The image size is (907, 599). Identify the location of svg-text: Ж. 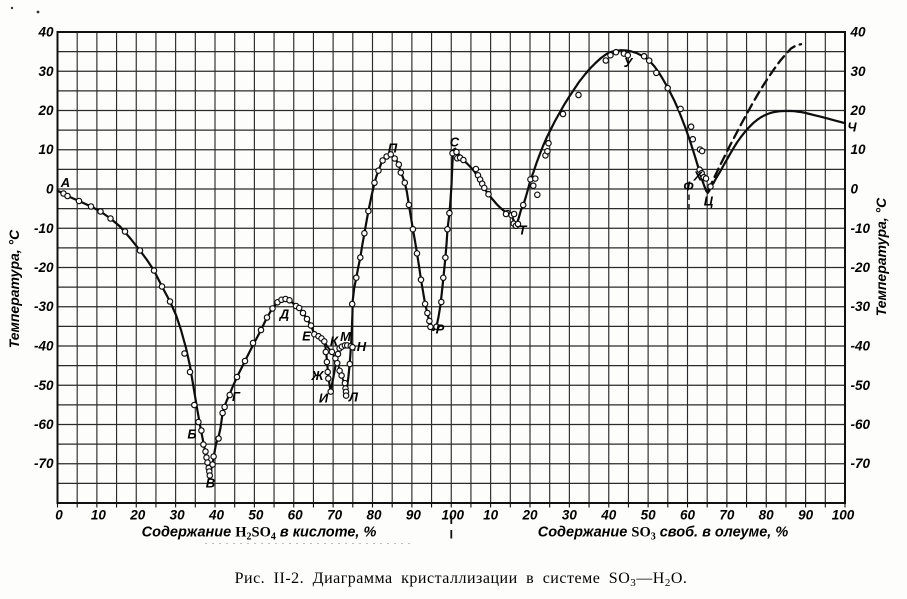
(317, 375).